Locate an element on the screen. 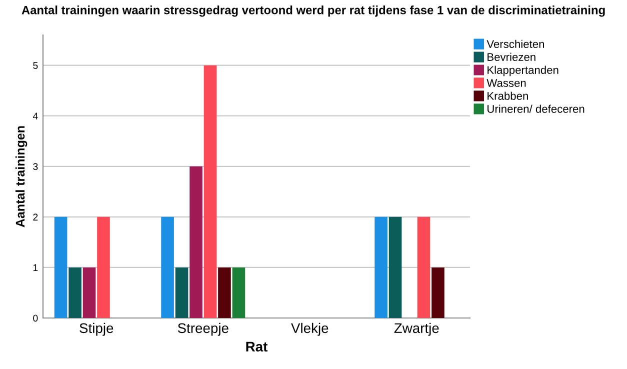  x-axis-title: Rat is located at coordinates (257, 347).